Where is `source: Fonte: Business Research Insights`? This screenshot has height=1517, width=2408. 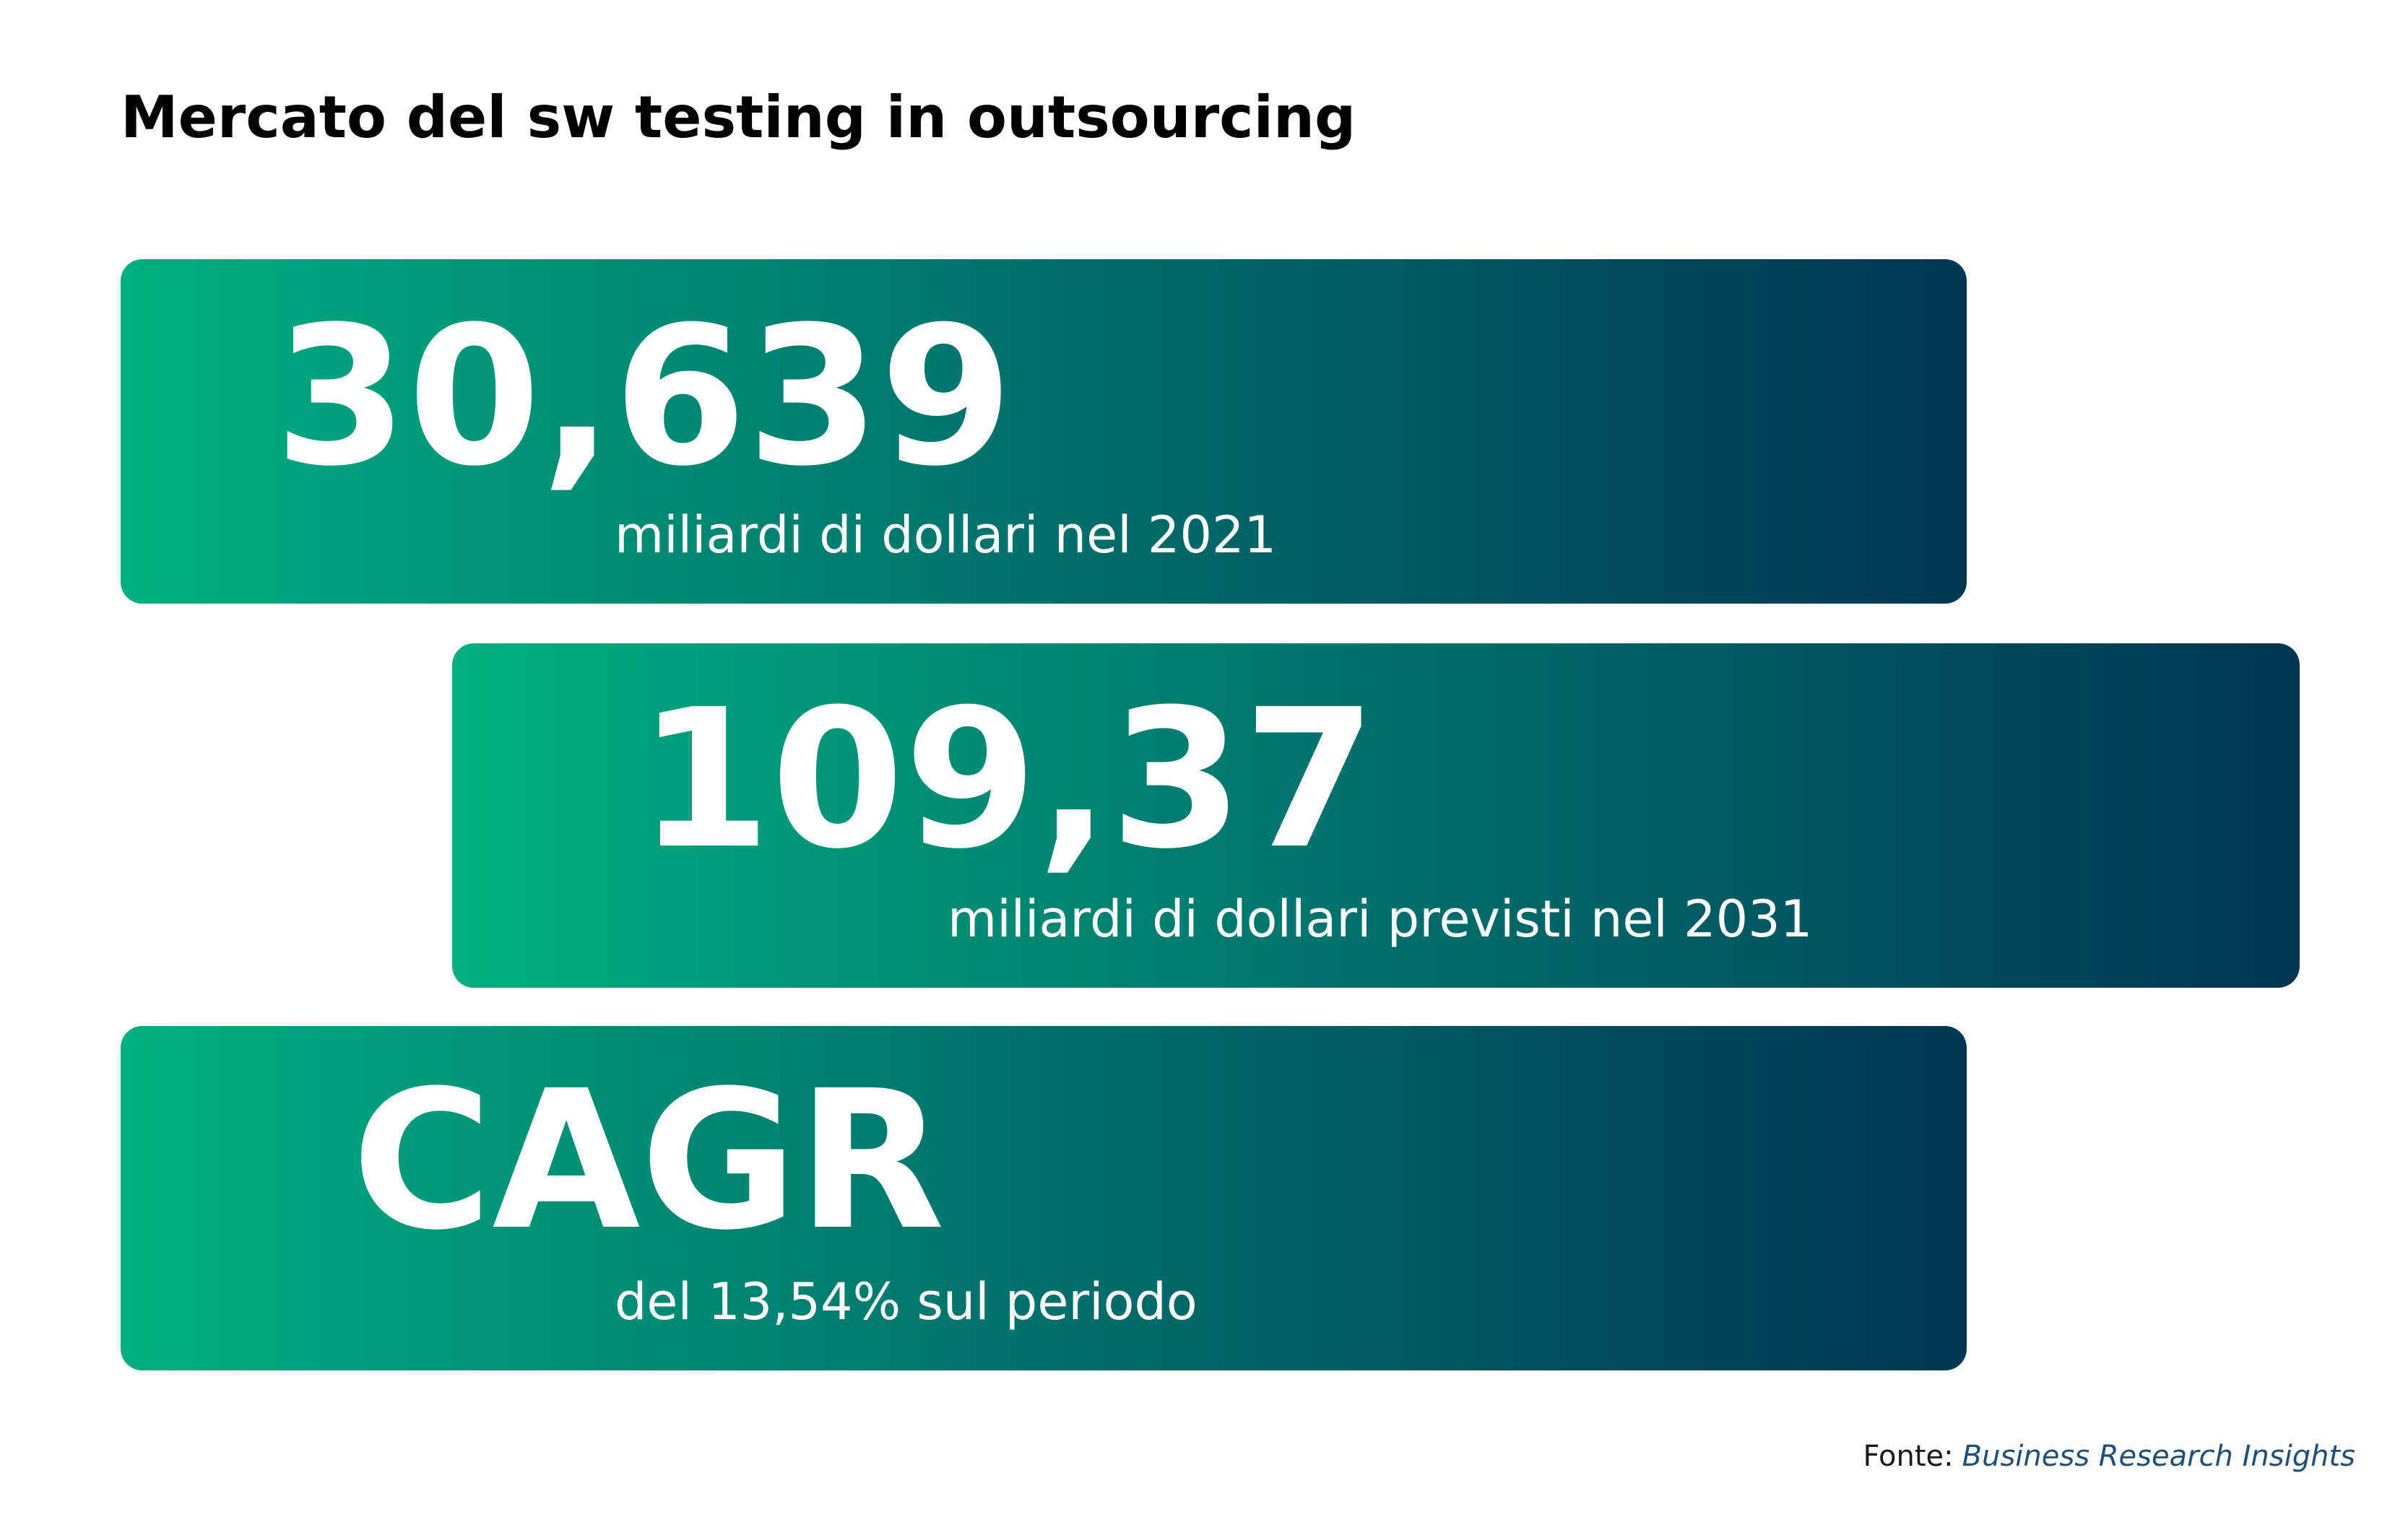
source: Fonte: Business Research Insights is located at coordinates (2109, 1456).